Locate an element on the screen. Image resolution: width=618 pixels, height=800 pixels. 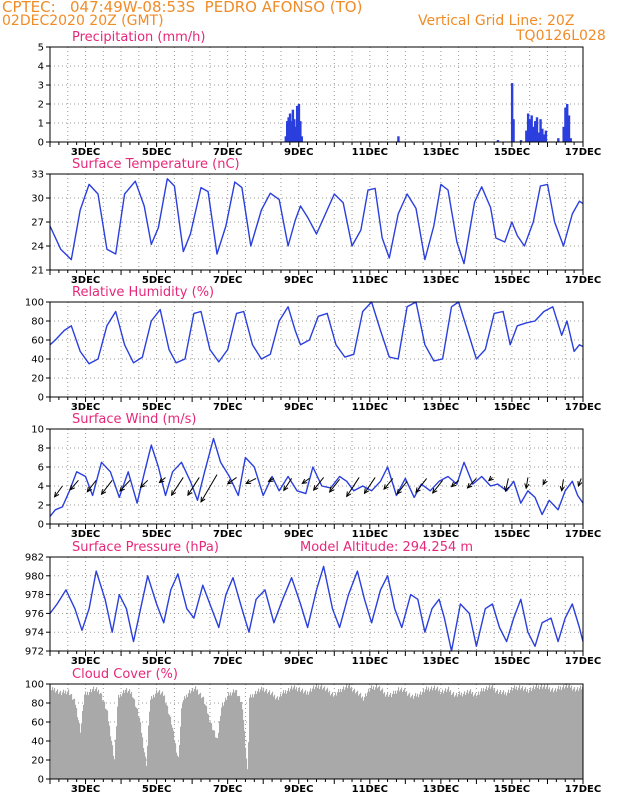
header-station: CPTEC: 047:49W-08:53S PEDRO AFONSO (TO) is located at coordinates (182, 8).